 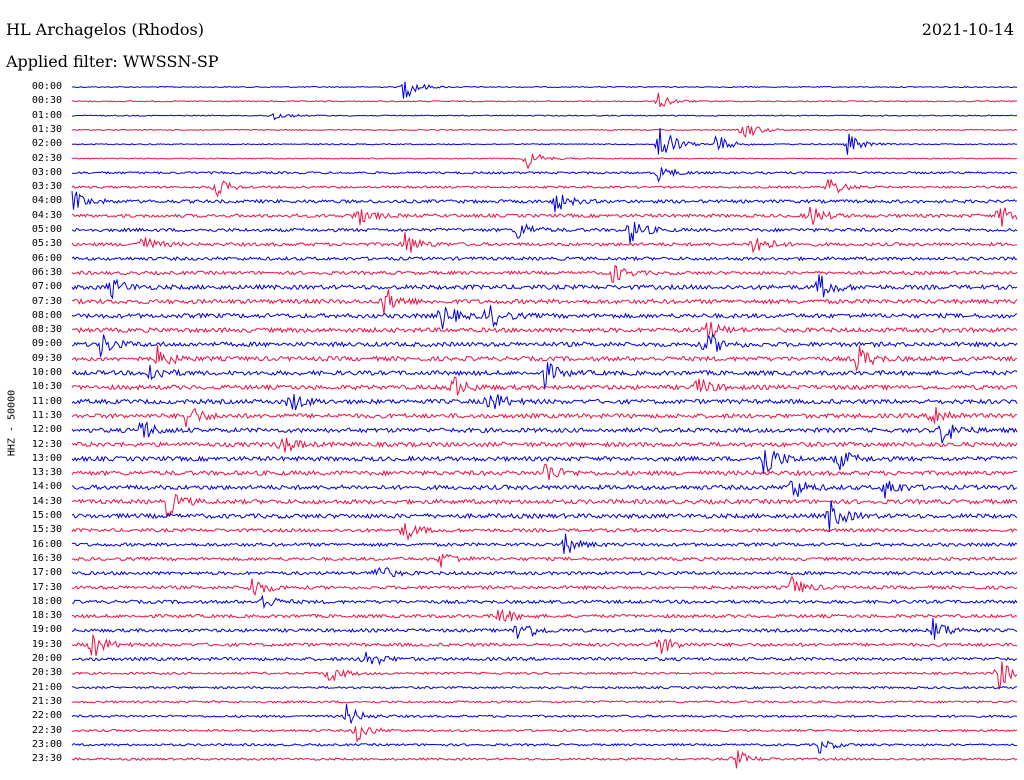 I want to click on row-label-1830: 18:30, so click(x=46, y=616).